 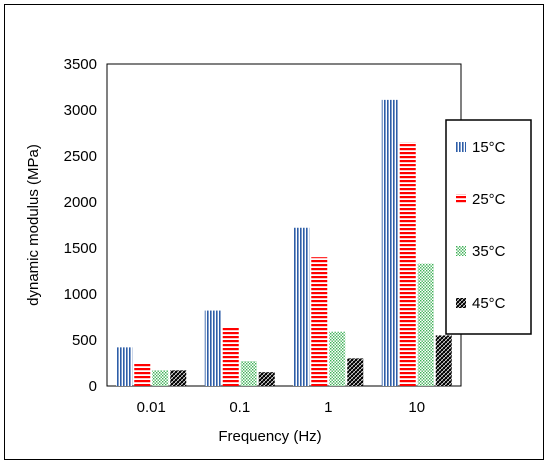 What do you see at coordinates (80, 64) in the screenshot?
I see `y-tick-label: 3500` at bounding box center [80, 64].